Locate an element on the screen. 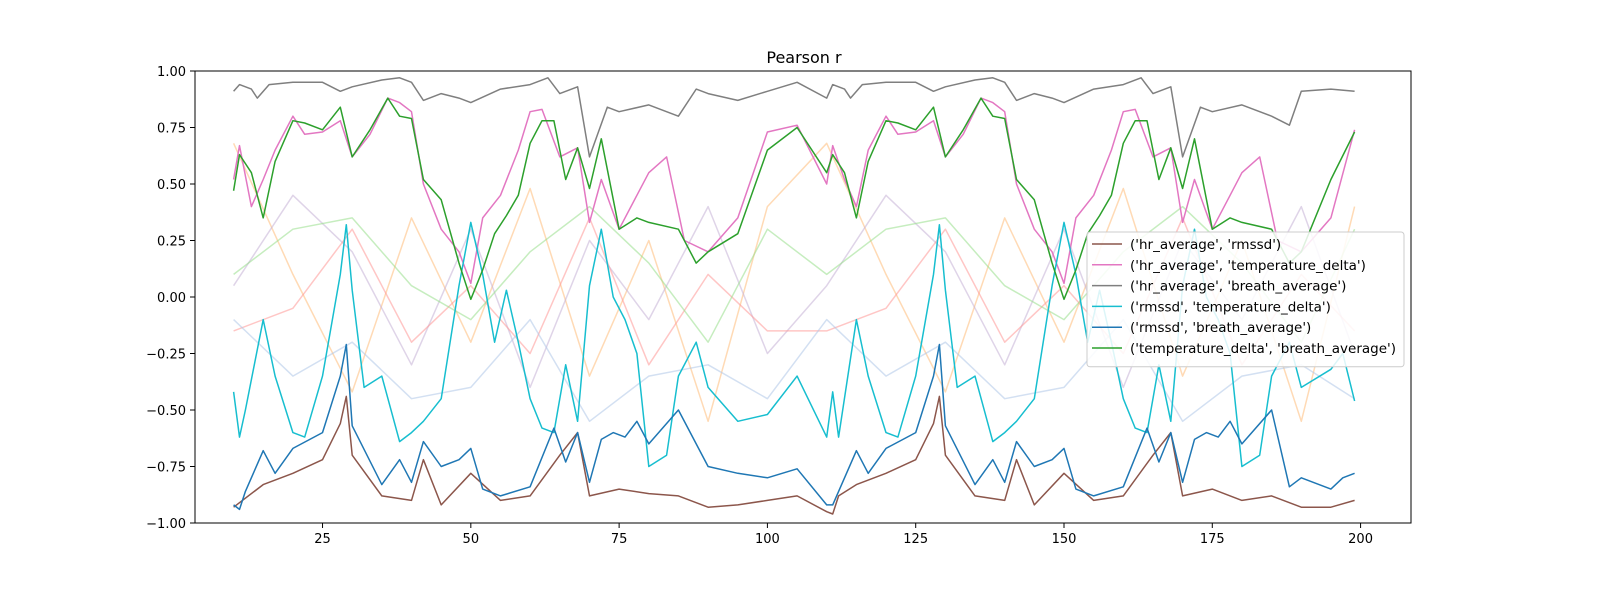 This screenshot has height=600, width=1600. y-tick-label: 1.00 is located at coordinates (171, 72).